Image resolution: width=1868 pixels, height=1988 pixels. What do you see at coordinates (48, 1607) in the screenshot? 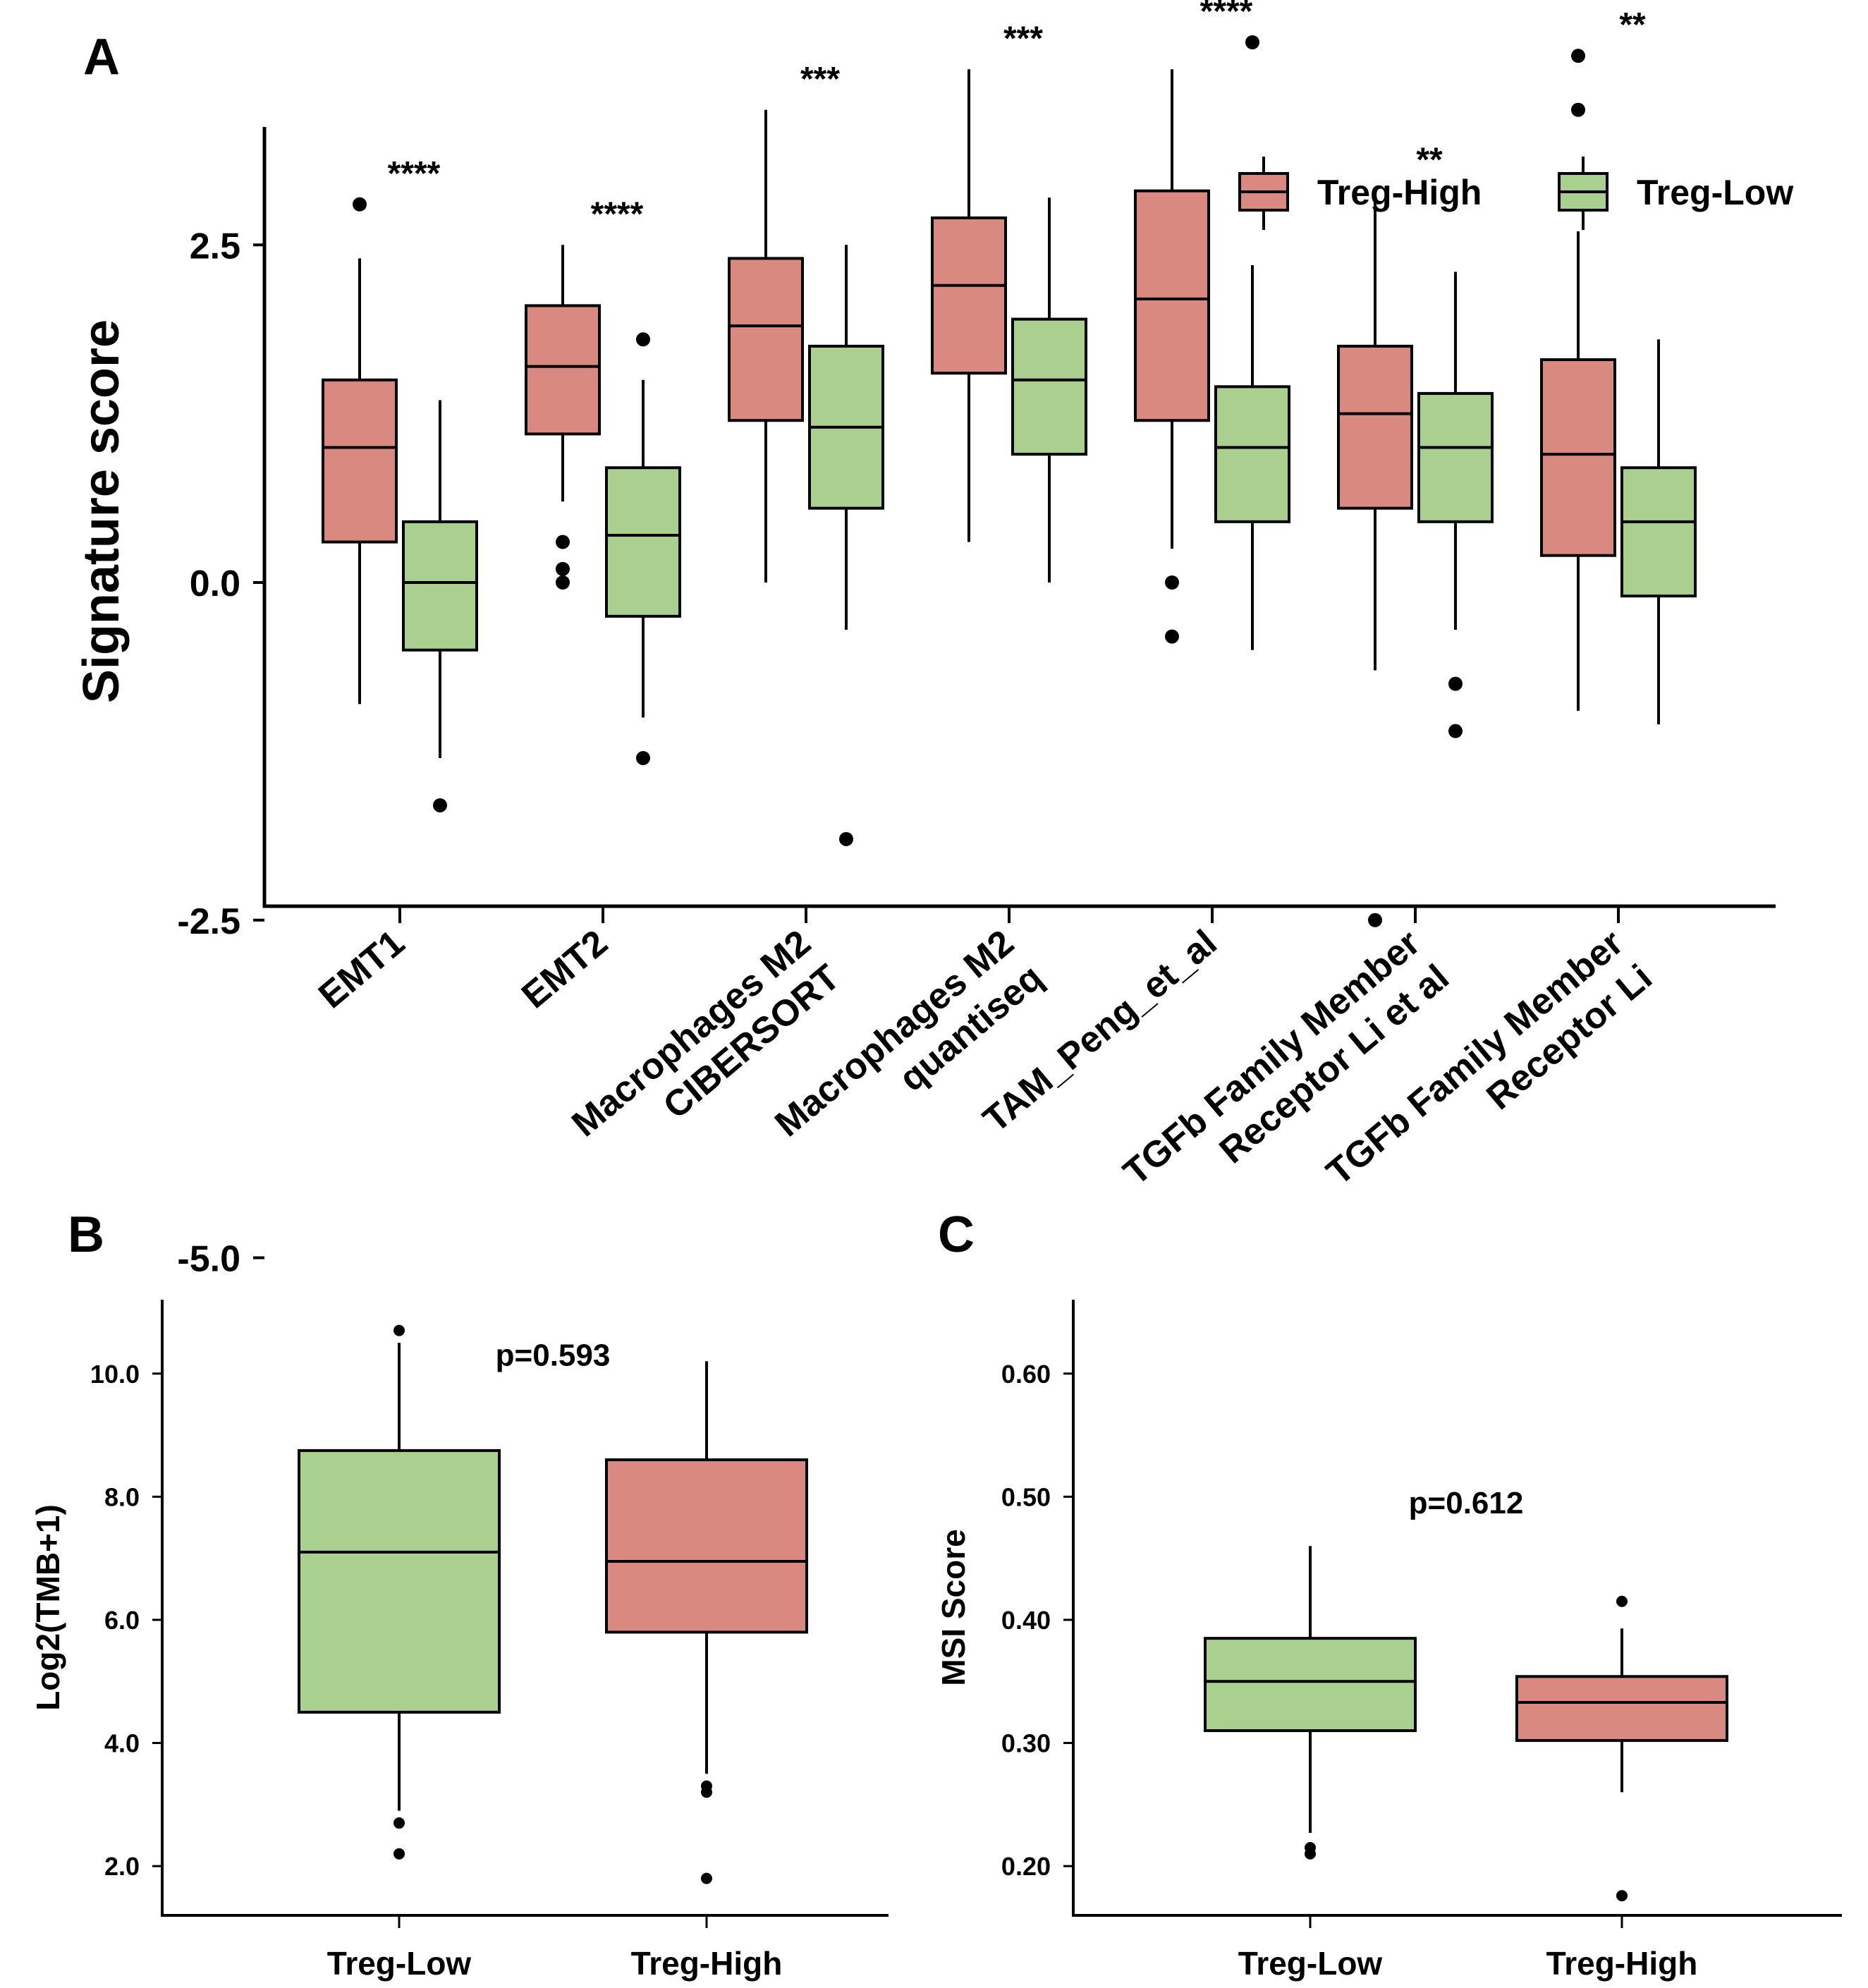
I see `y-axis-label: Log2(TMB+1)` at bounding box center [48, 1607].